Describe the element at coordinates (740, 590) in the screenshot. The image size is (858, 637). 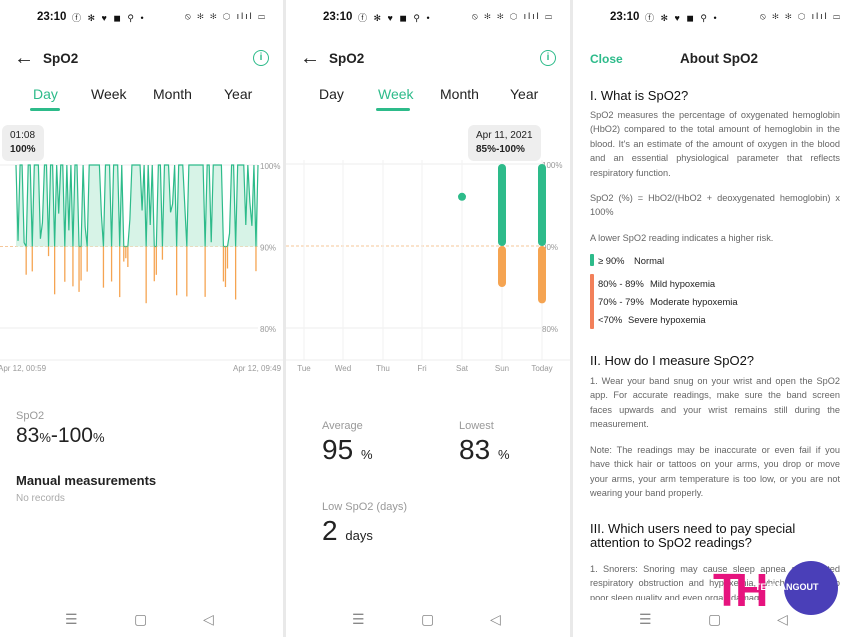
I see `techangout-logo: TH` at that location.